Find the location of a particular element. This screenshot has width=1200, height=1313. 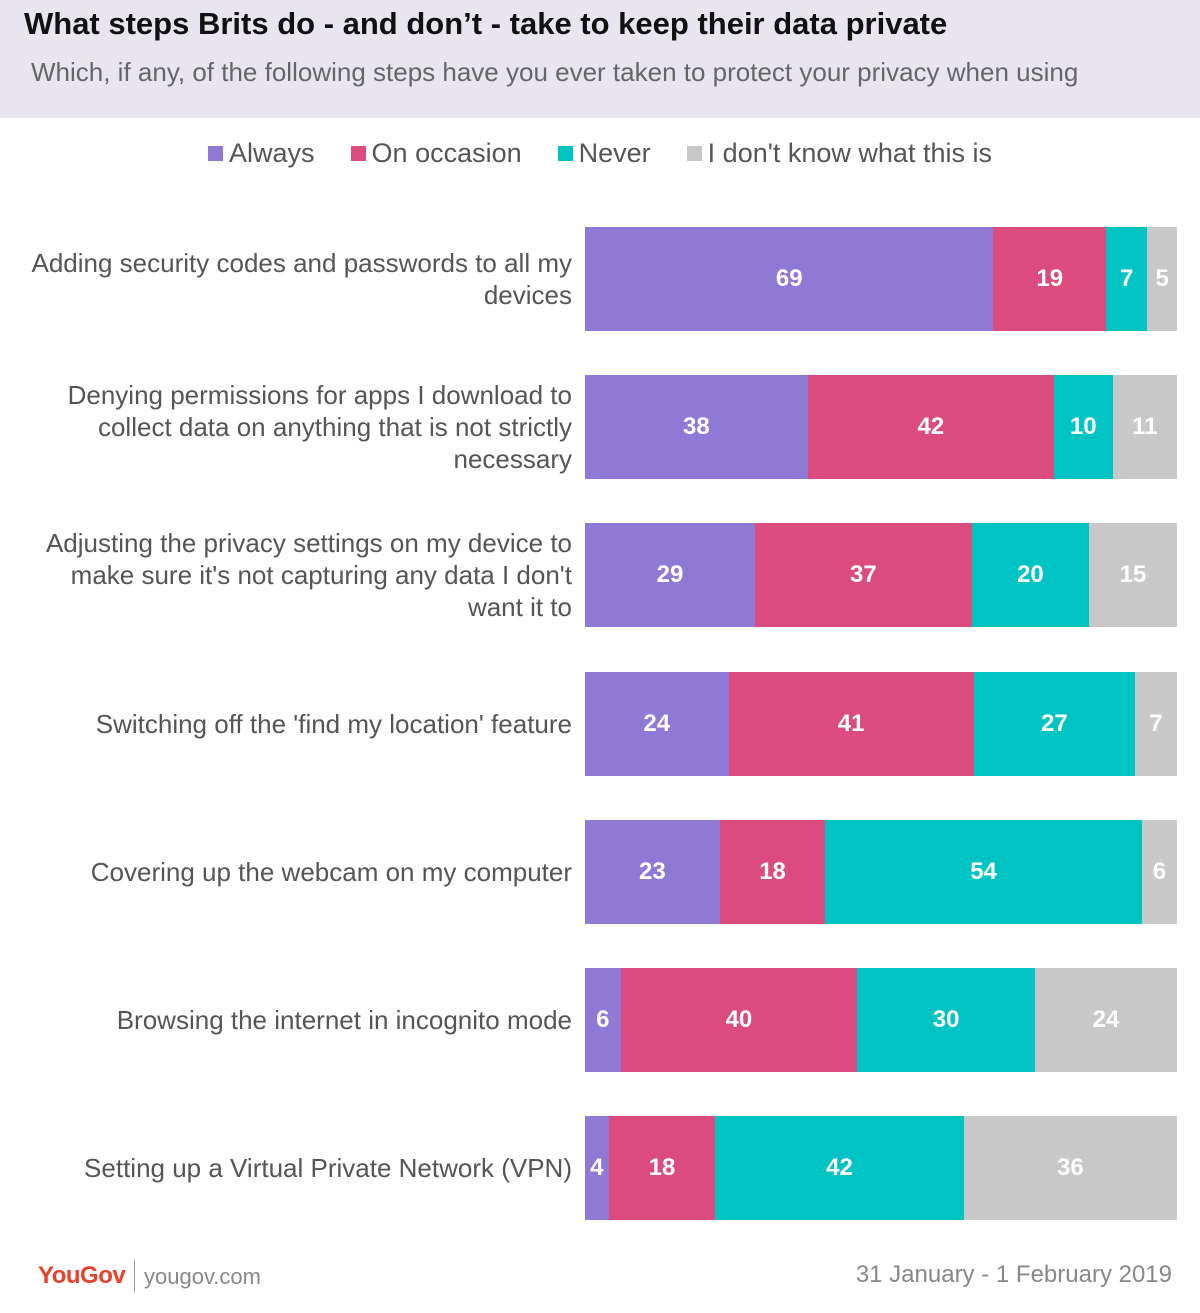

bar-segment: 38 is located at coordinates (696, 427).